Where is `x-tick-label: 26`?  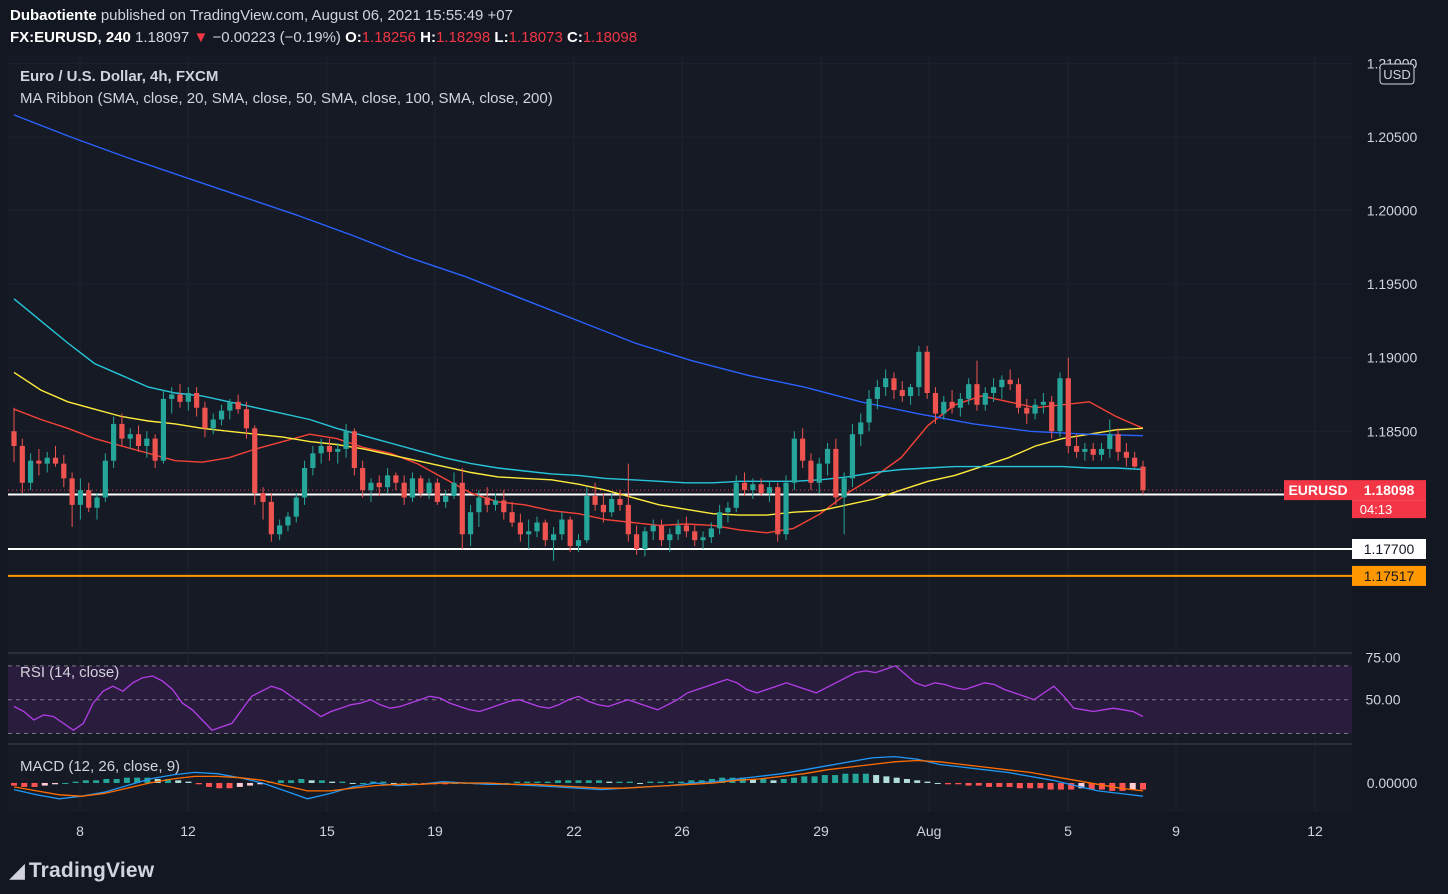
x-tick-label: 26 is located at coordinates (682, 831).